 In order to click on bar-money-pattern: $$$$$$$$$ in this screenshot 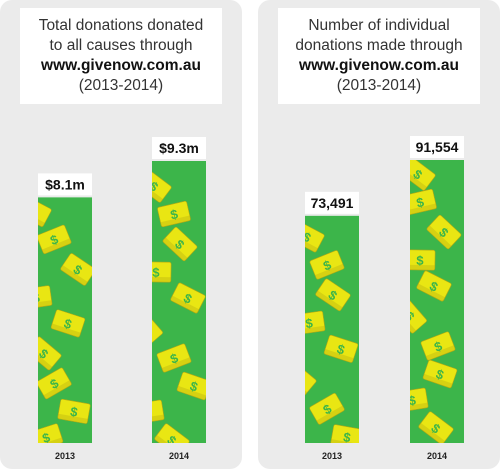, I will do `click(65, 320)`.